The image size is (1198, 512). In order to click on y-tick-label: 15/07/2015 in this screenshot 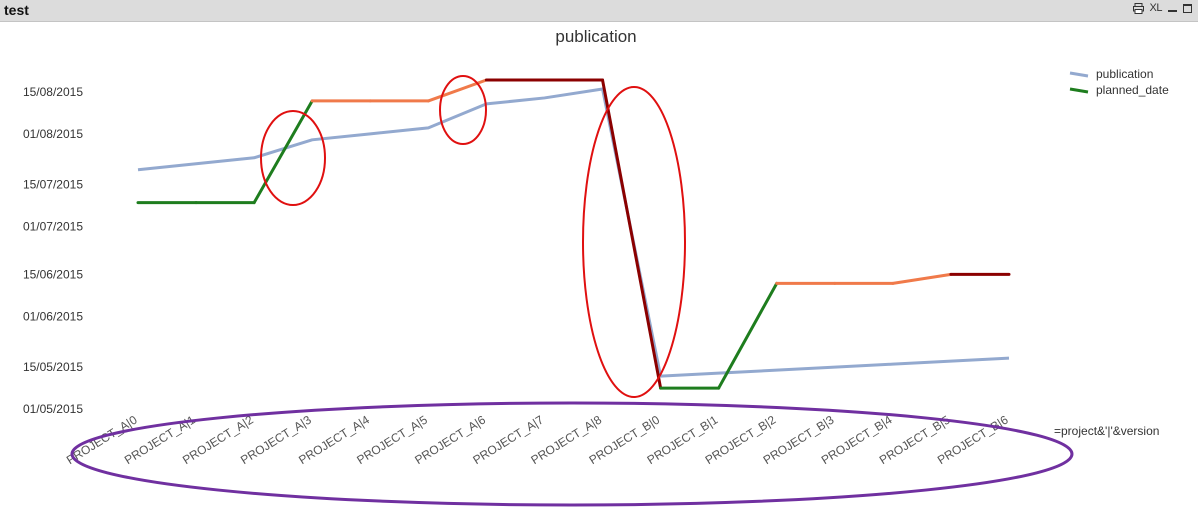, I will do `click(53, 185)`.